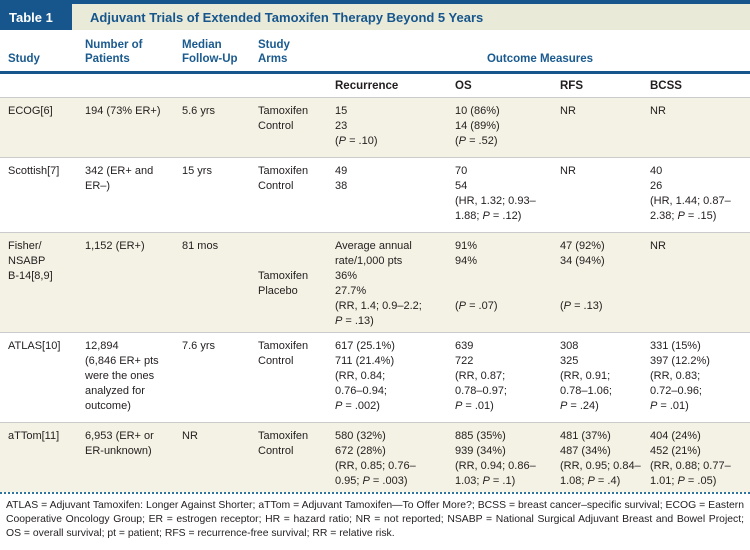 The height and width of the screenshot is (550, 750). Describe the element at coordinates (120, 376) in the screenshot. I see `cell-line: were the ones` at that location.